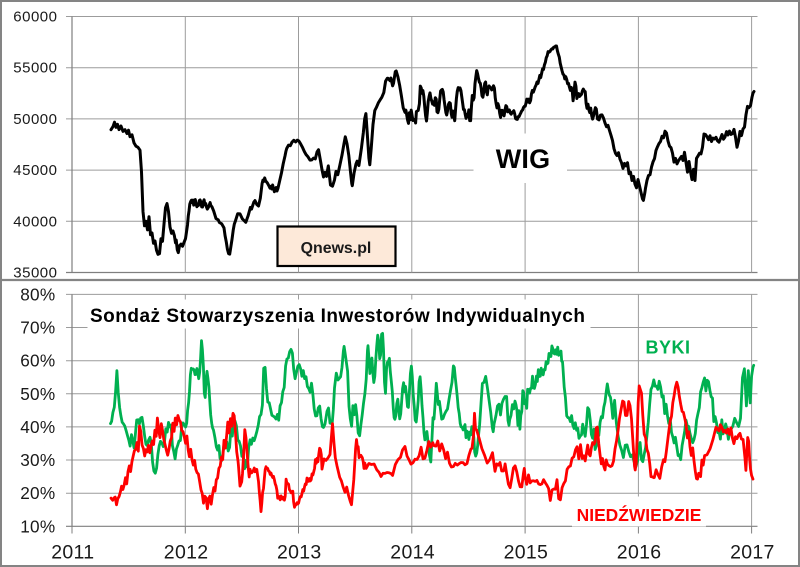 The image size is (800, 567). I want to click on svg-text: 20%, so click(37, 493).